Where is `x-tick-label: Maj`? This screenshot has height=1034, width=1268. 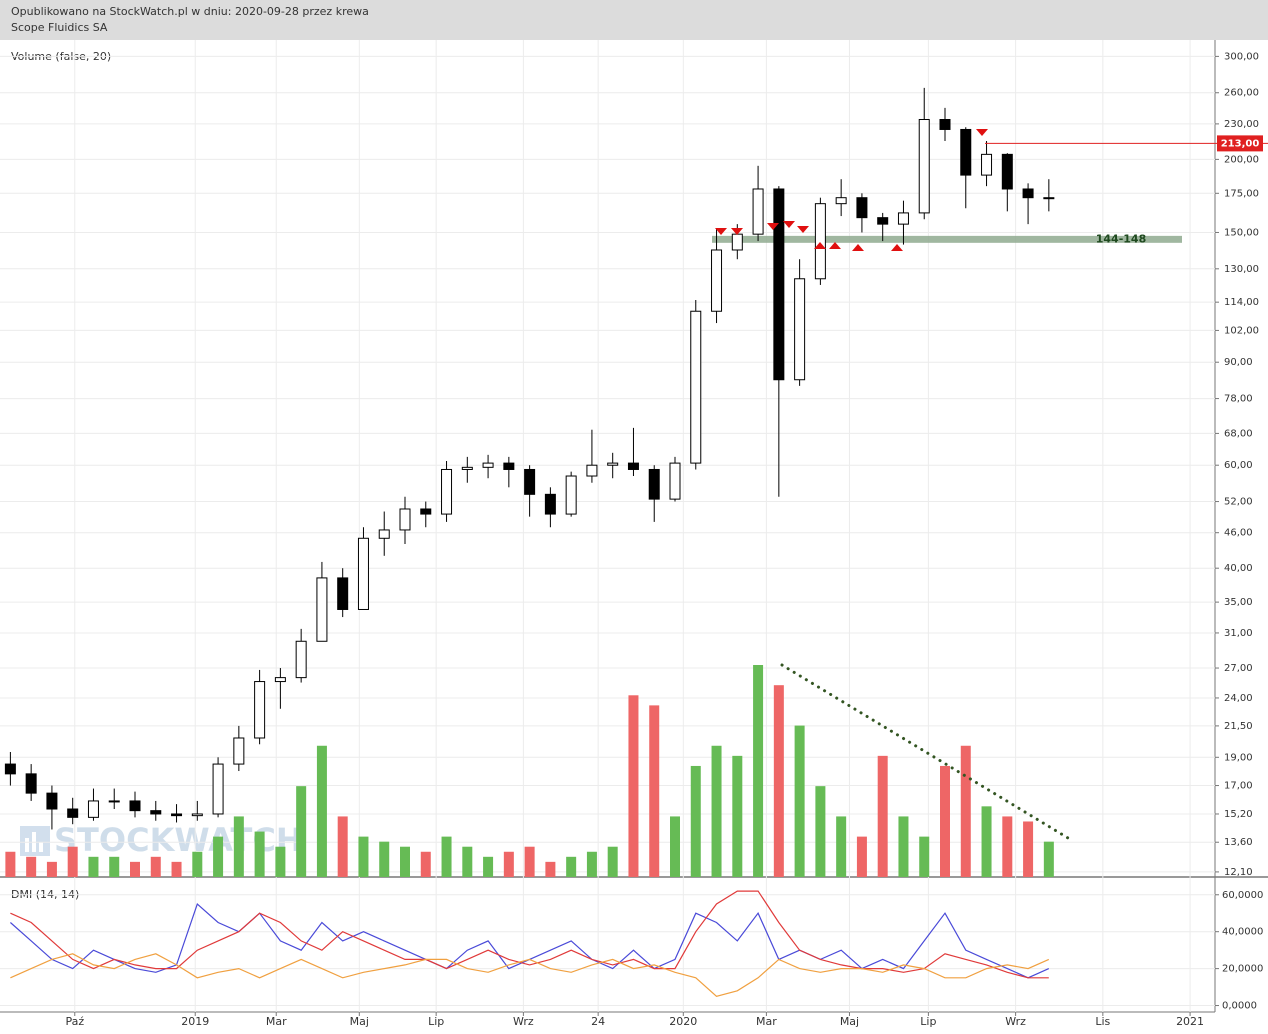 x-tick-label: Maj is located at coordinates (359, 1021).